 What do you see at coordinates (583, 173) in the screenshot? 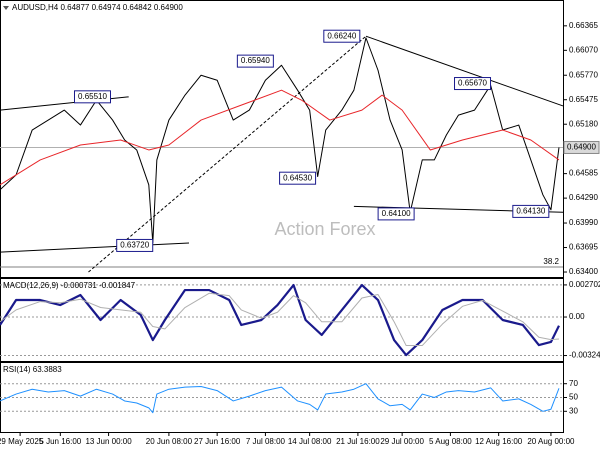
I see `y-tick-label: 0.64585` at bounding box center [583, 173].